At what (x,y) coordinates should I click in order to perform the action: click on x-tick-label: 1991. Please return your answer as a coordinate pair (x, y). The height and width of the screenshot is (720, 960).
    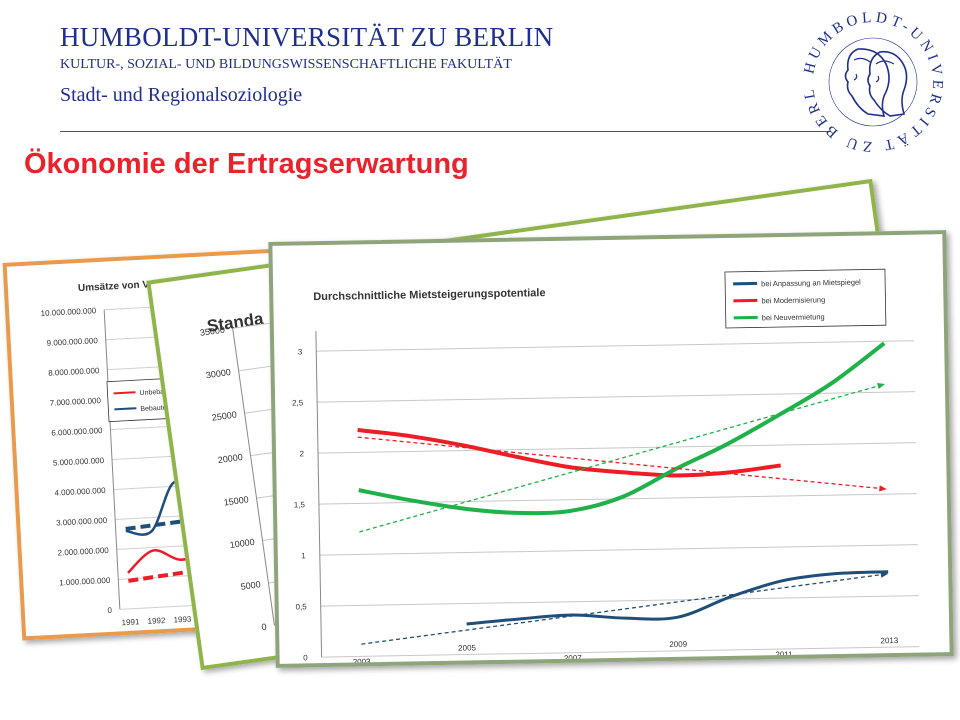
    Looking at the image, I should click on (130, 622).